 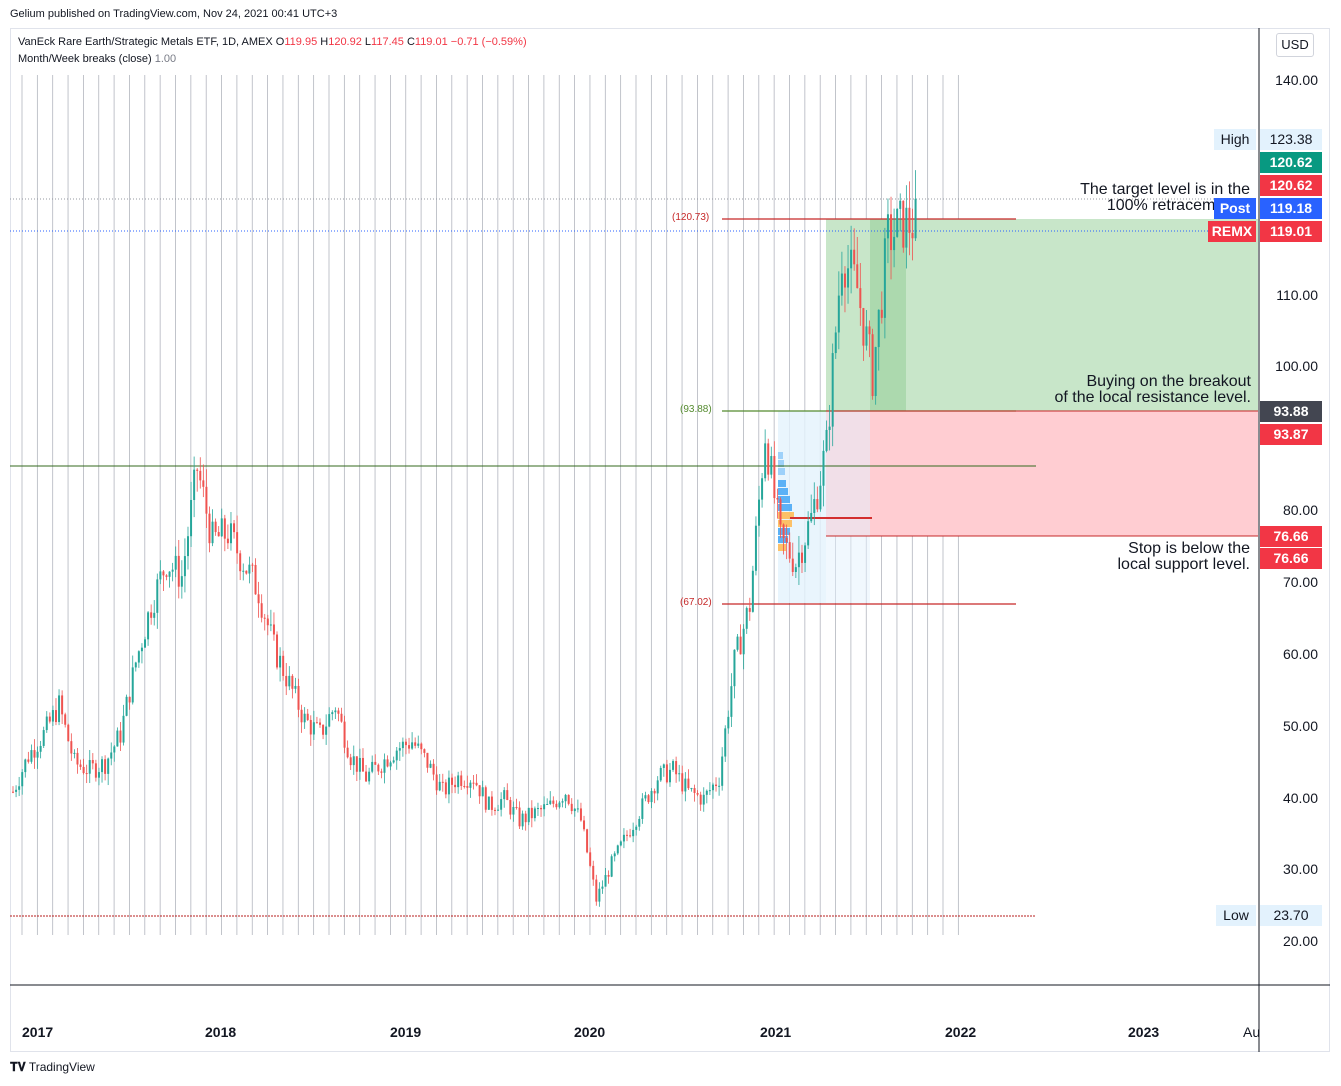 I want to click on x-tick: 2021, so click(x=776, y=1032).